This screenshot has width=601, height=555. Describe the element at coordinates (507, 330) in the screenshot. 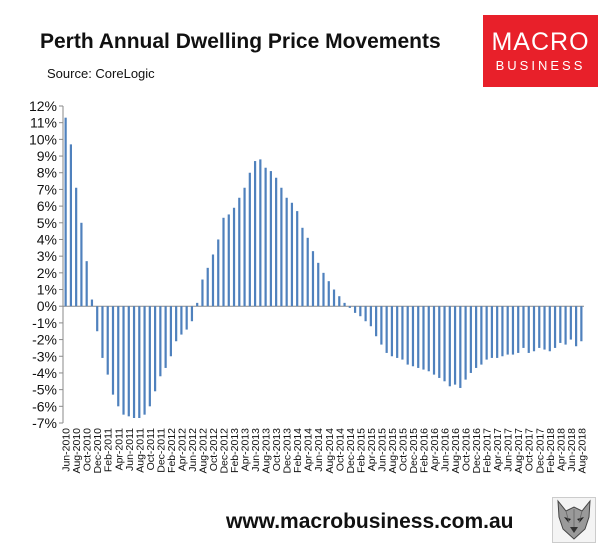

I see `bar-jun-2017` at that location.